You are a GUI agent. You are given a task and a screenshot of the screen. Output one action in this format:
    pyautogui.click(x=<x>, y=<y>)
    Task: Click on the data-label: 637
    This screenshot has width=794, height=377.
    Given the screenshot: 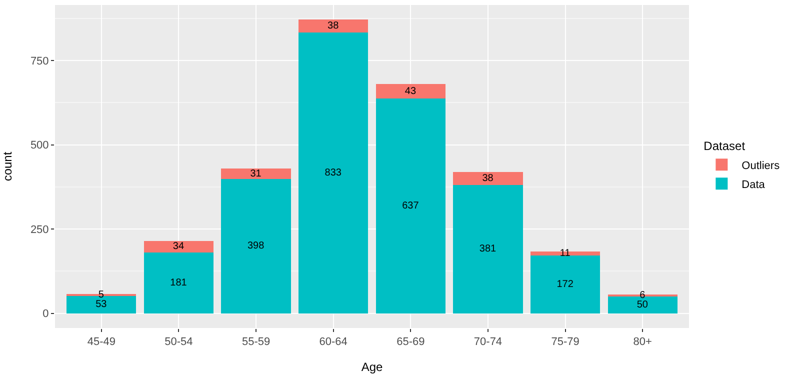 What is the action you would take?
    pyautogui.click(x=411, y=206)
    